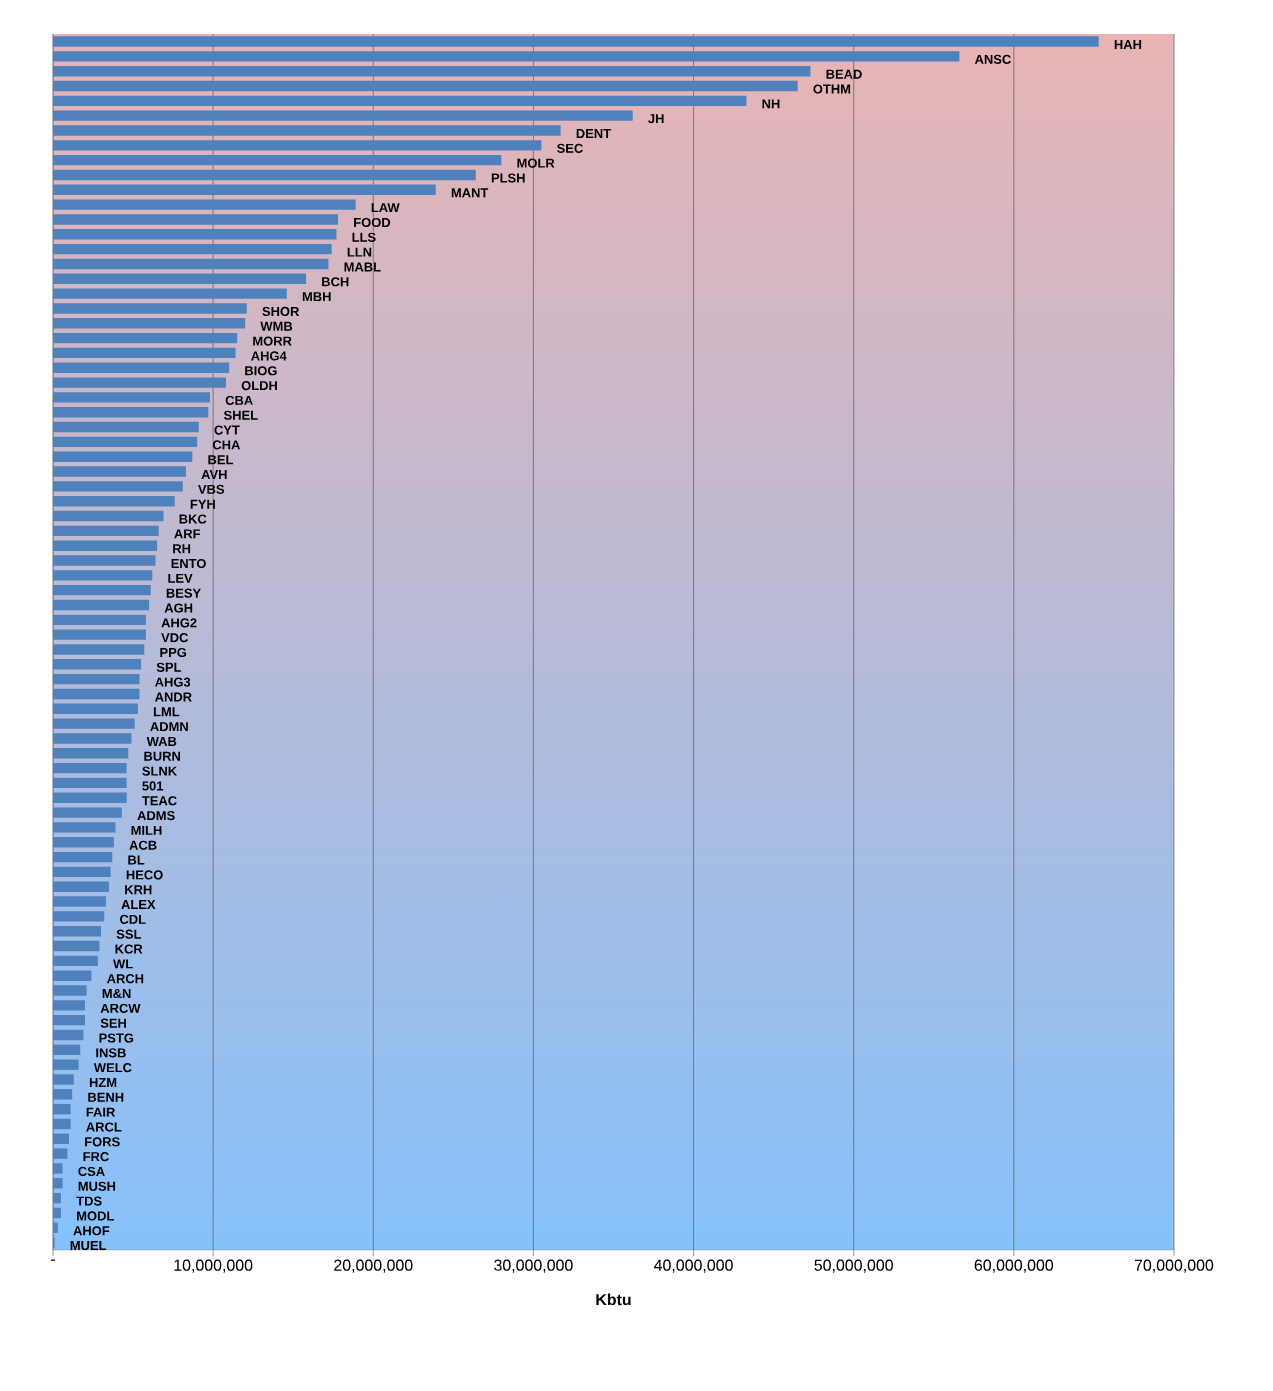 This screenshot has height=1391, width=1273. Describe the element at coordinates (106, 1097) in the screenshot. I see `y-tick-label: BENH` at that location.